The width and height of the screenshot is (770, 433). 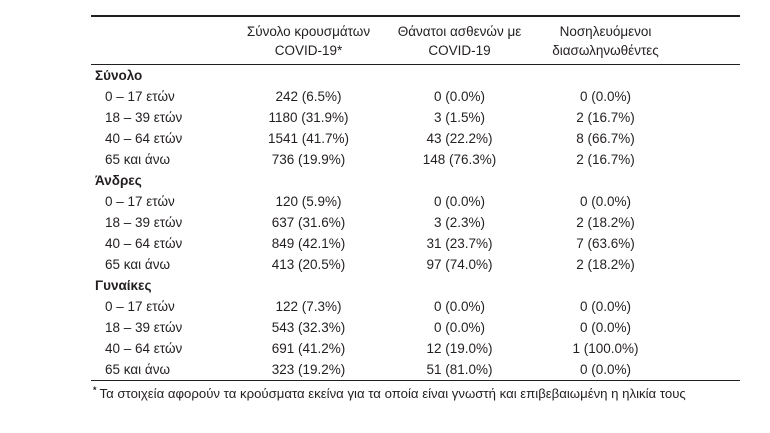 What do you see at coordinates (308, 369) in the screenshot?
I see `cases-value: 323 (19.2%)` at bounding box center [308, 369].